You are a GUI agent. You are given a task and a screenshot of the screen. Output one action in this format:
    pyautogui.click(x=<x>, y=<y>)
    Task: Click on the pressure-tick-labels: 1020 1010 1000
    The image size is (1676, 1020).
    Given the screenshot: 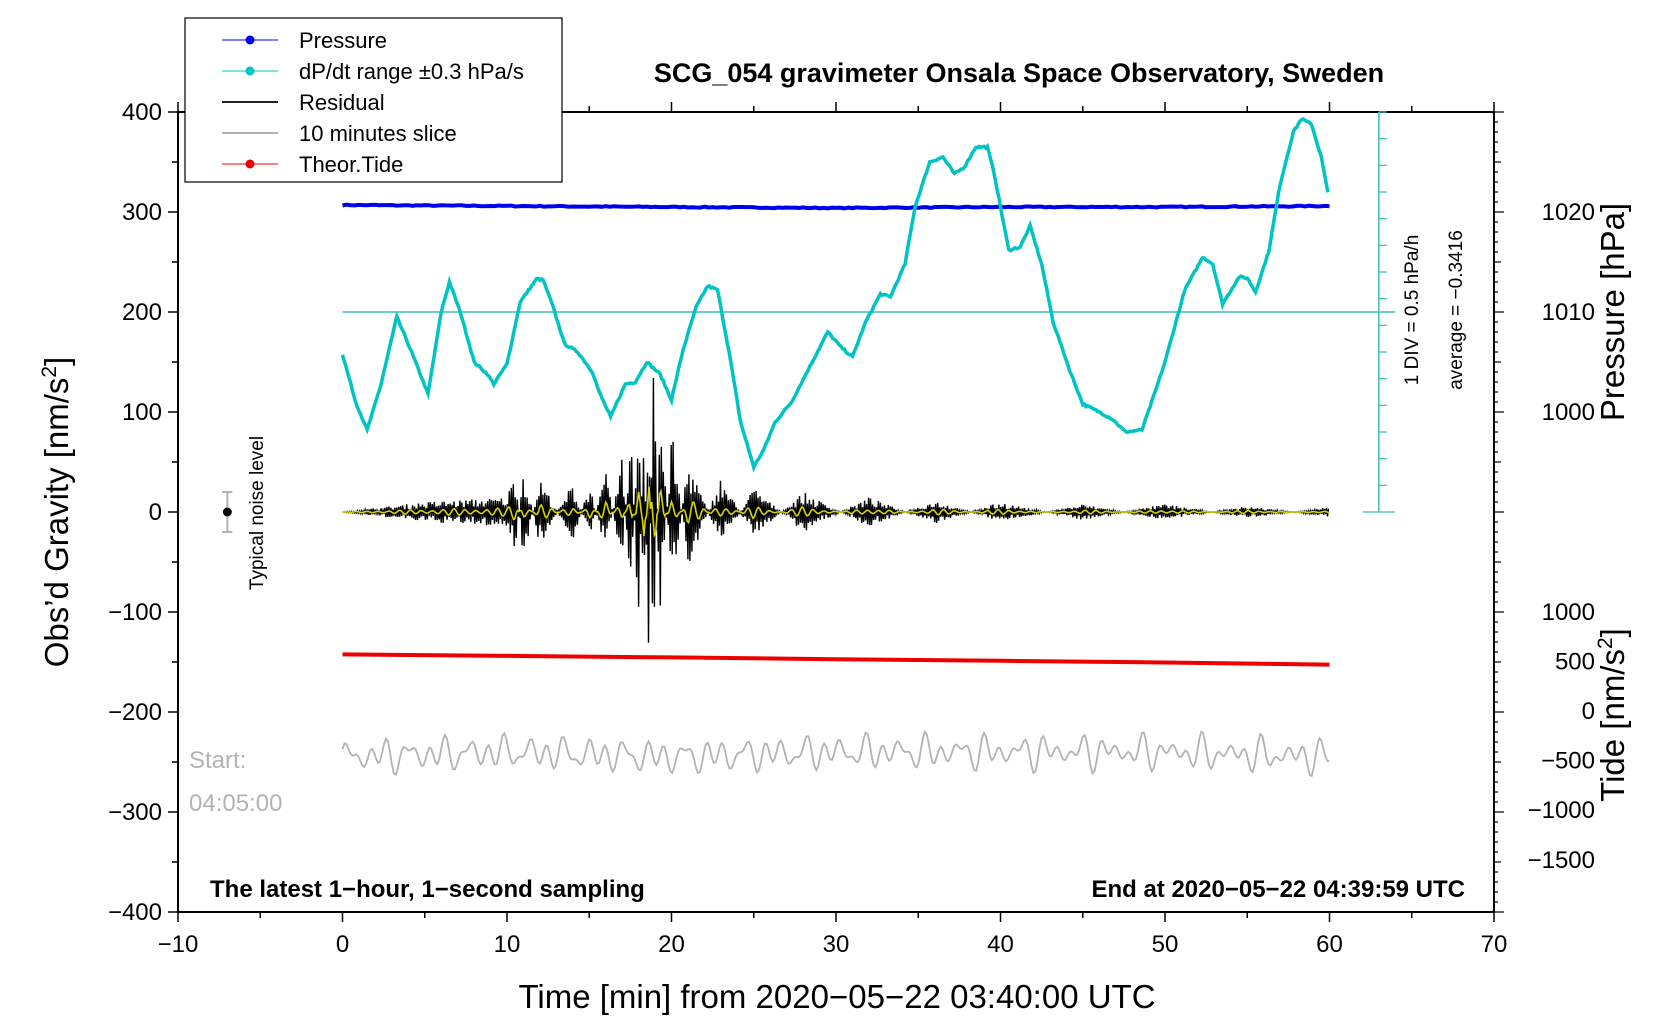 What is the action you would take?
    pyautogui.click(x=1568, y=312)
    